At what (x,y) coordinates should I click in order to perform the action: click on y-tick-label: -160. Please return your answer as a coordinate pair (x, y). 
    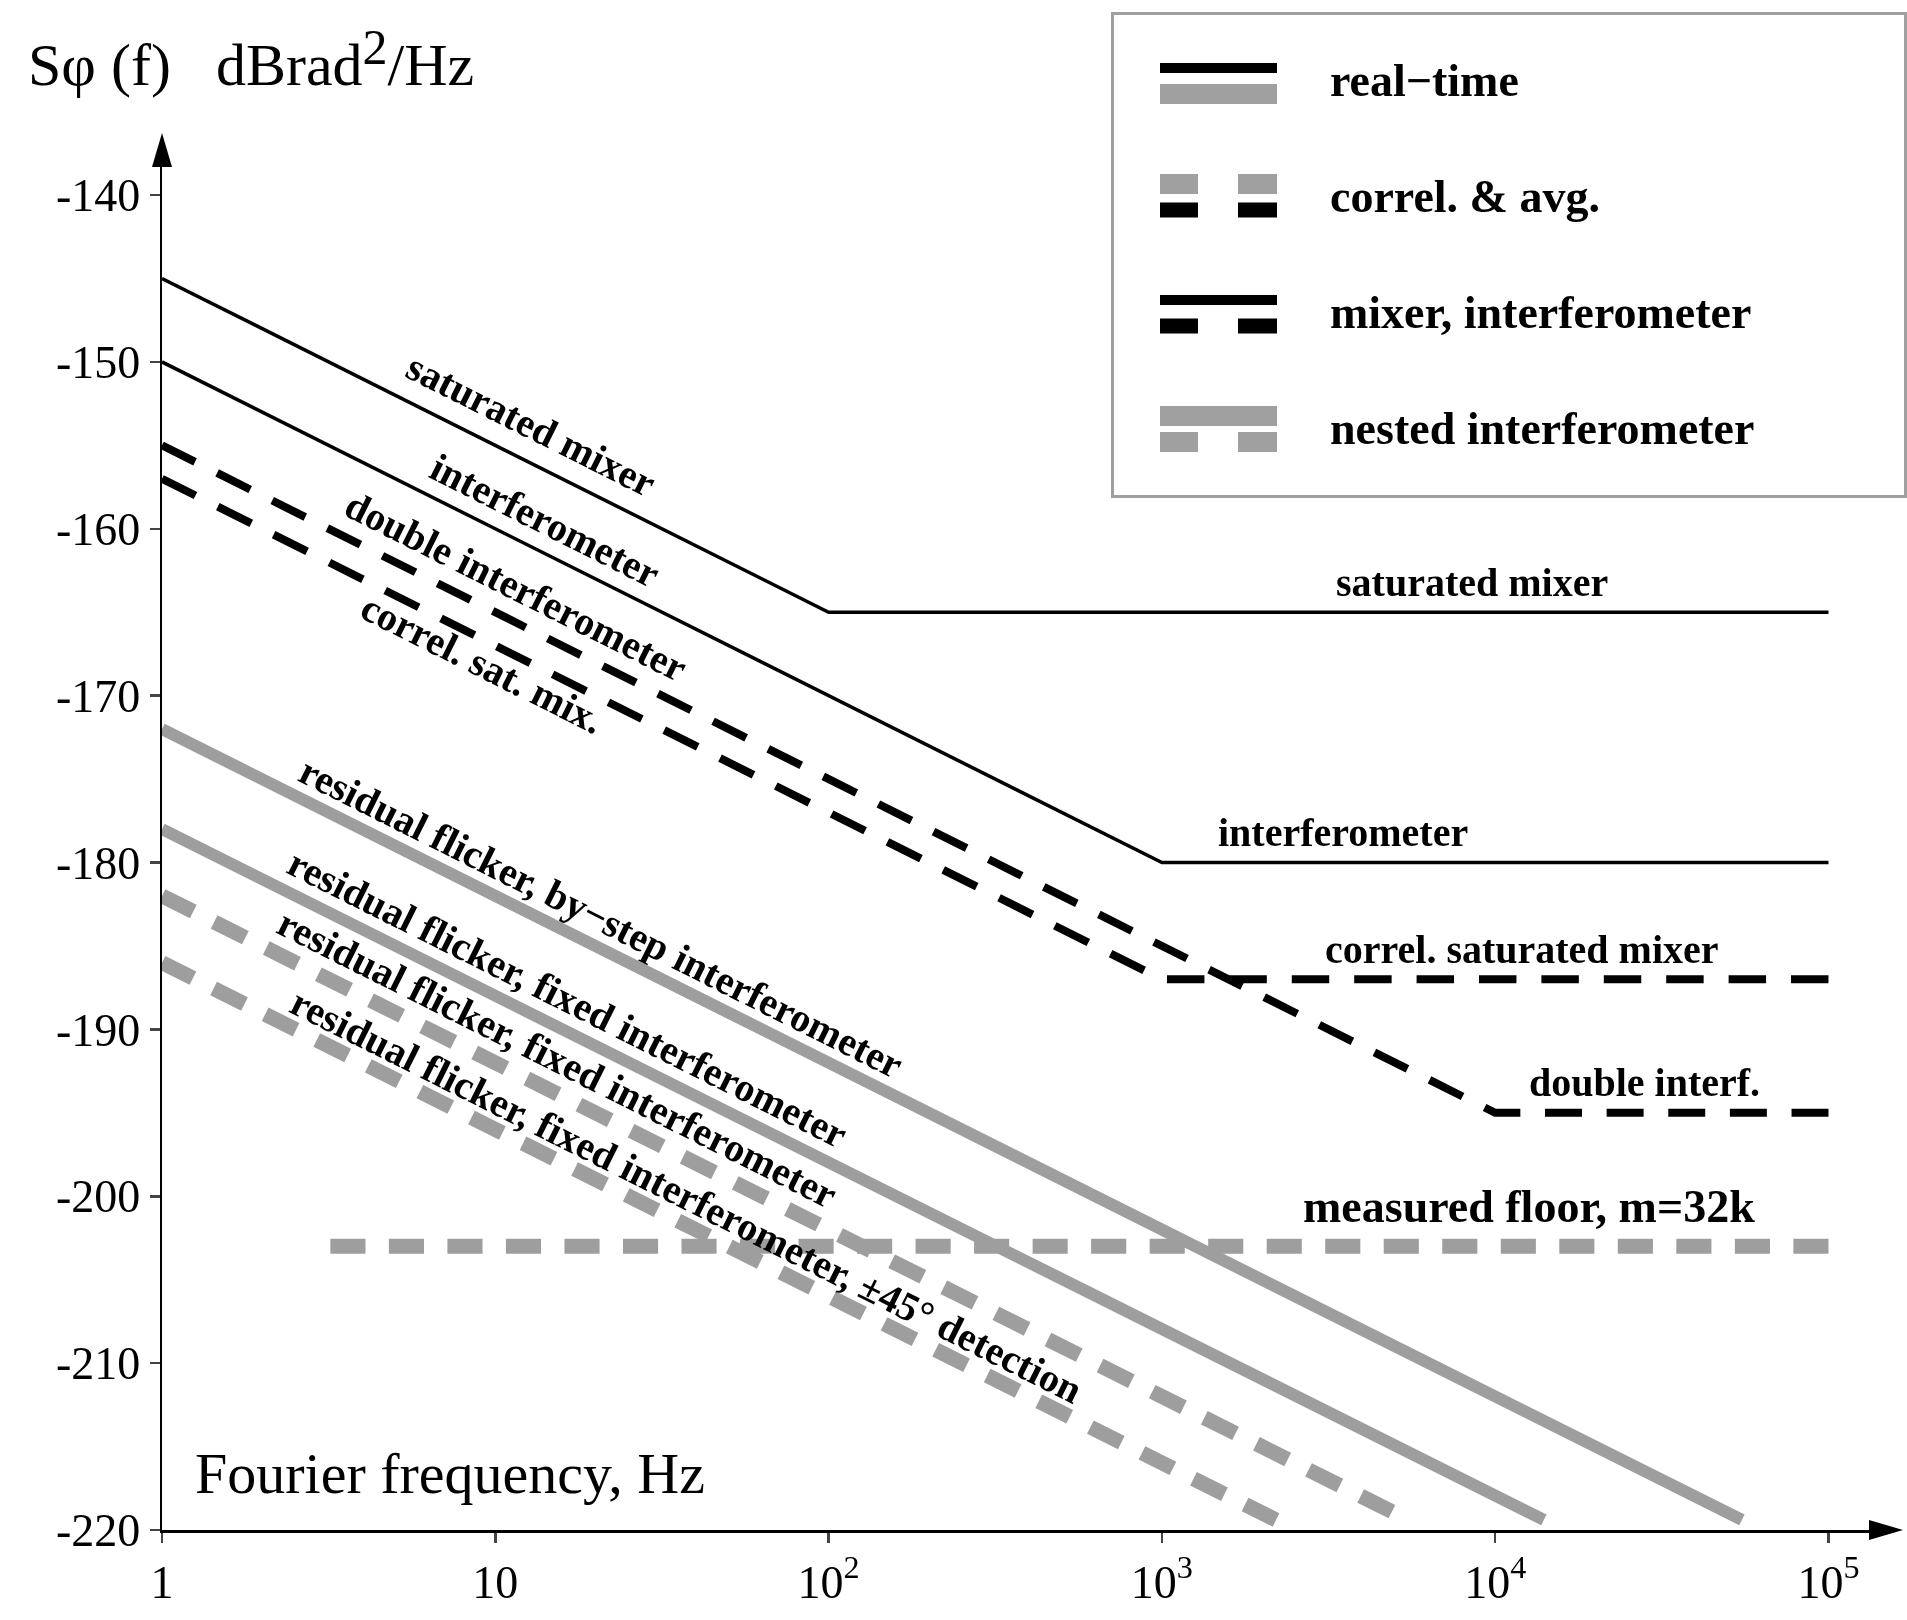
    Looking at the image, I should click on (98, 529).